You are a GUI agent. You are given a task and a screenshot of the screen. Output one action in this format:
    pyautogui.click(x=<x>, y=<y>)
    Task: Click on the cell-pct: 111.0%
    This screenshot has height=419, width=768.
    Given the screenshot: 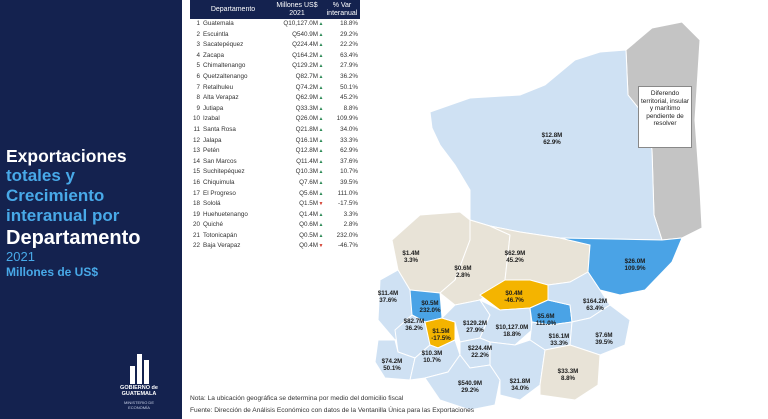 What is the action you would take?
    pyautogui.click(x=347, y=193)
    